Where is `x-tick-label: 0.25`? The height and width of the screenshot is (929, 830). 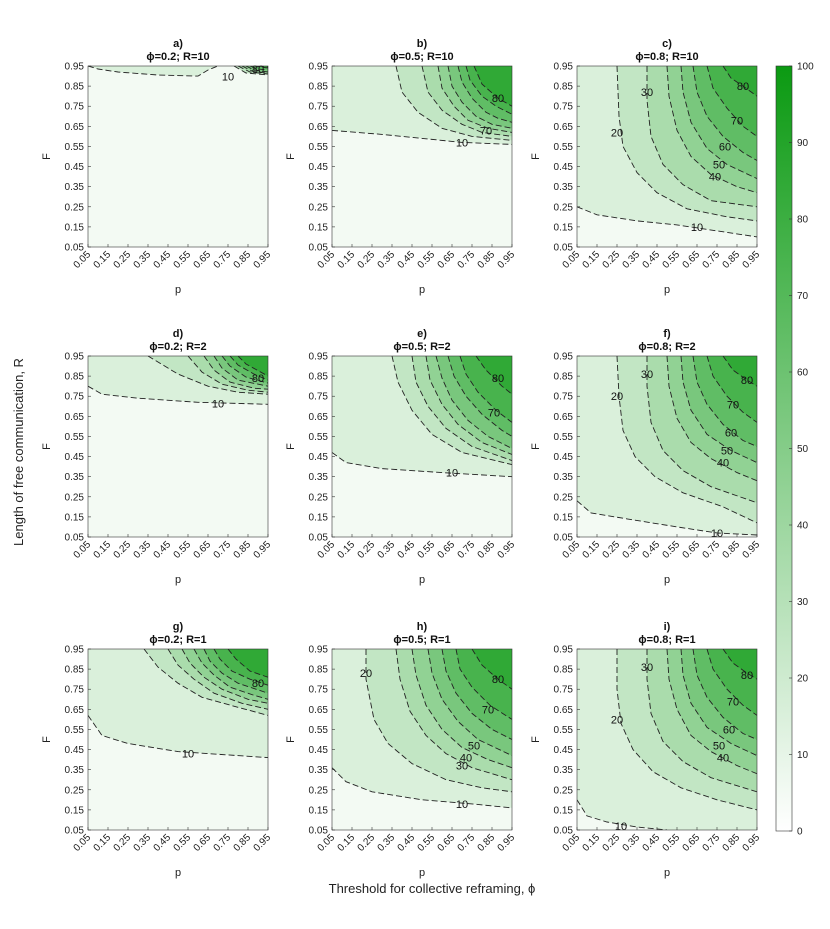
x-tick-label: 0.25 is located at coordinates (612, 550).